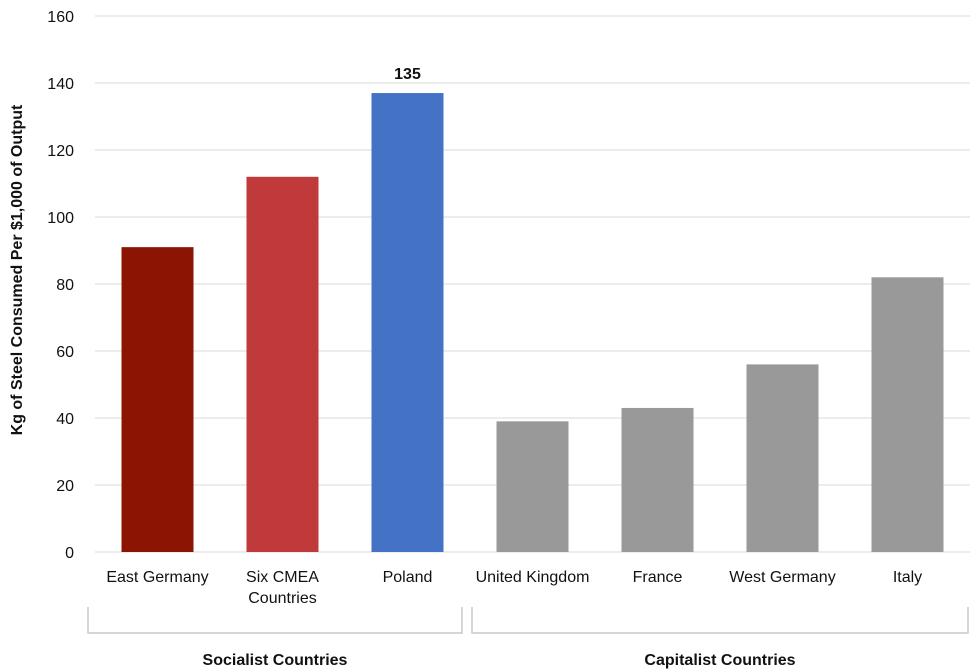 This screenshot has width=973, height=670. What do you see at coordinates (275, 660) in the screenshot?
I see `group-label: Socialist Countries` at bounding box center [275, 660].